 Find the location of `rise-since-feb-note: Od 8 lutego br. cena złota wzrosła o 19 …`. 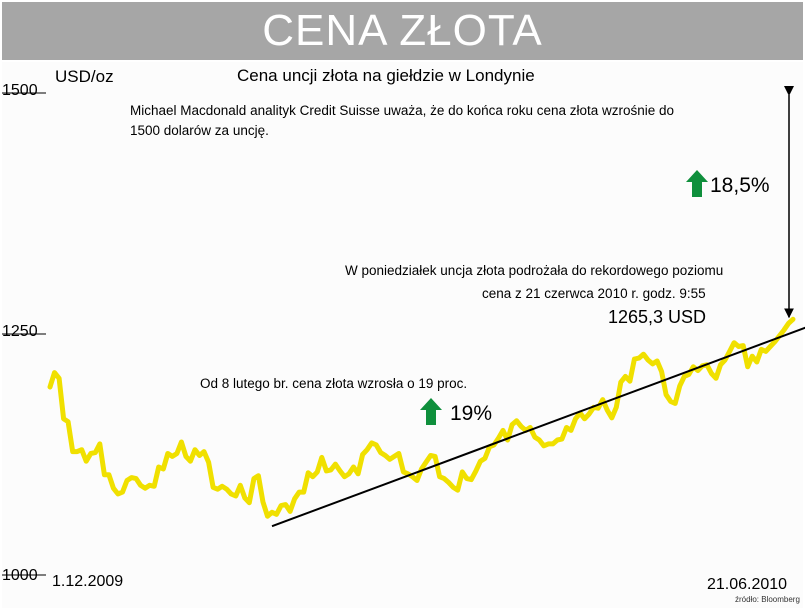

rise-since-feb-note: Od 8 lutego br. cena złota wzrosła o 19 … is located at coordinates (334, 383).